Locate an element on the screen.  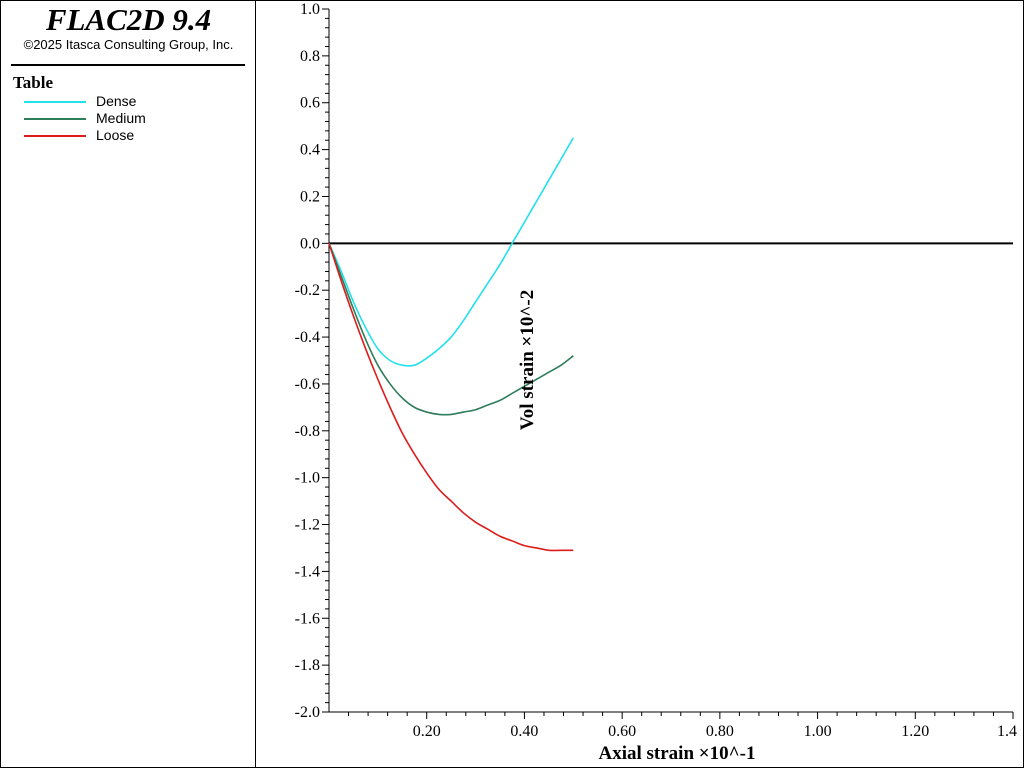
legend-swatch-medium is located at coordinates (55, 119).